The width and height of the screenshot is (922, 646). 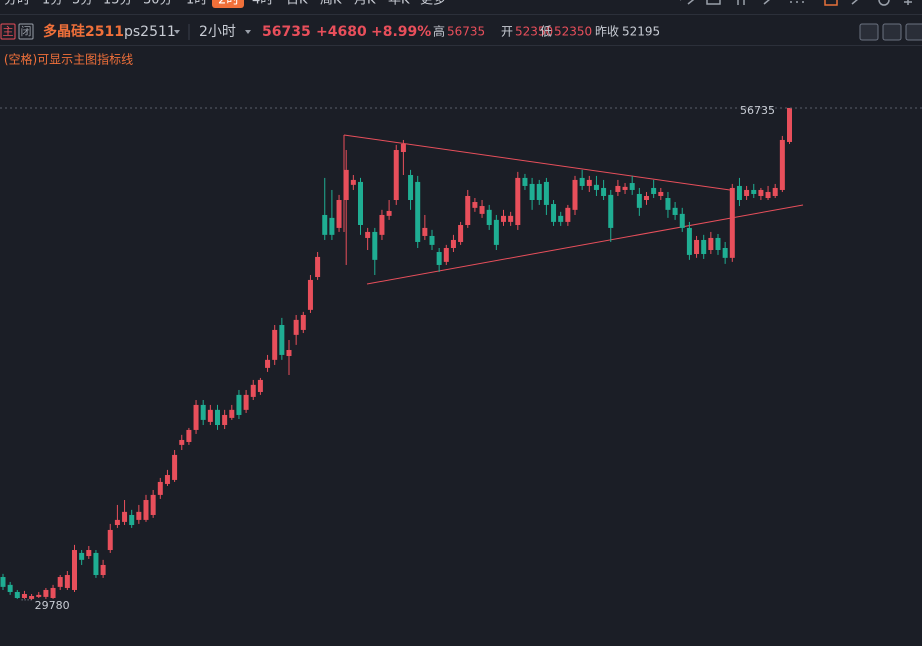 I want to click on stat-value: 52350, so click(x=534, y=32).